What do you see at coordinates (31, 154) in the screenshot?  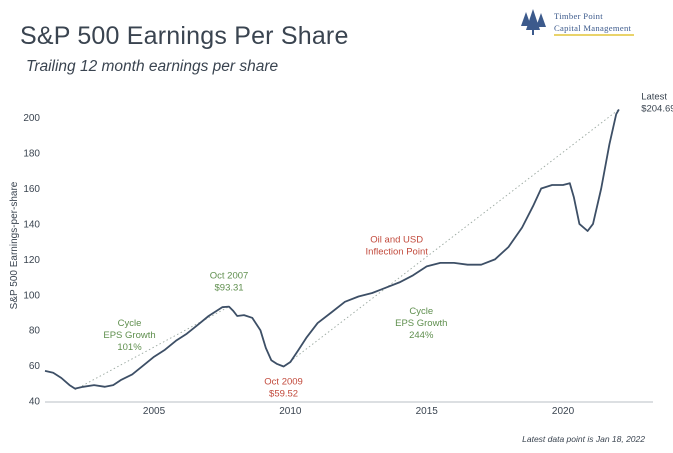 I see `y-tick-label: 180` at bounding box center [31, 154].